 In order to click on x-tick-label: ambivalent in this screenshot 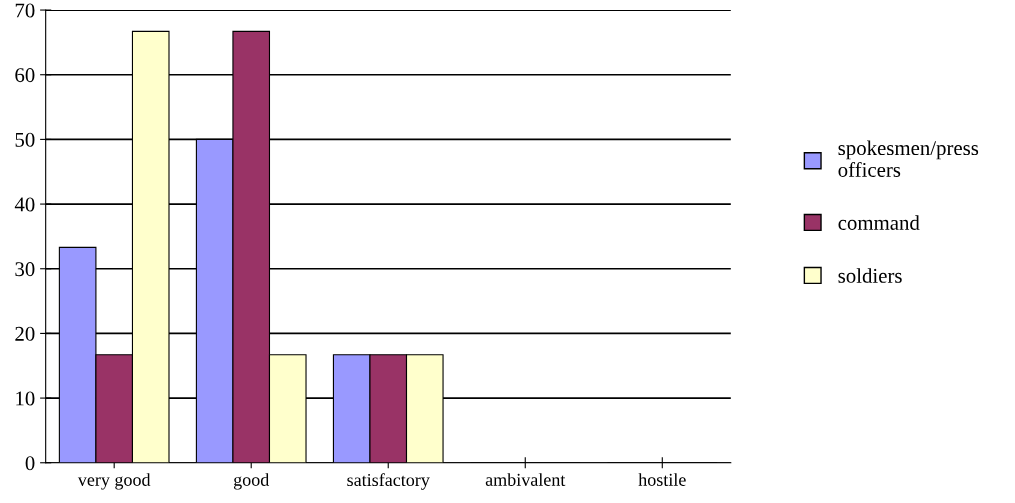, I will do `click(525, 479)`.